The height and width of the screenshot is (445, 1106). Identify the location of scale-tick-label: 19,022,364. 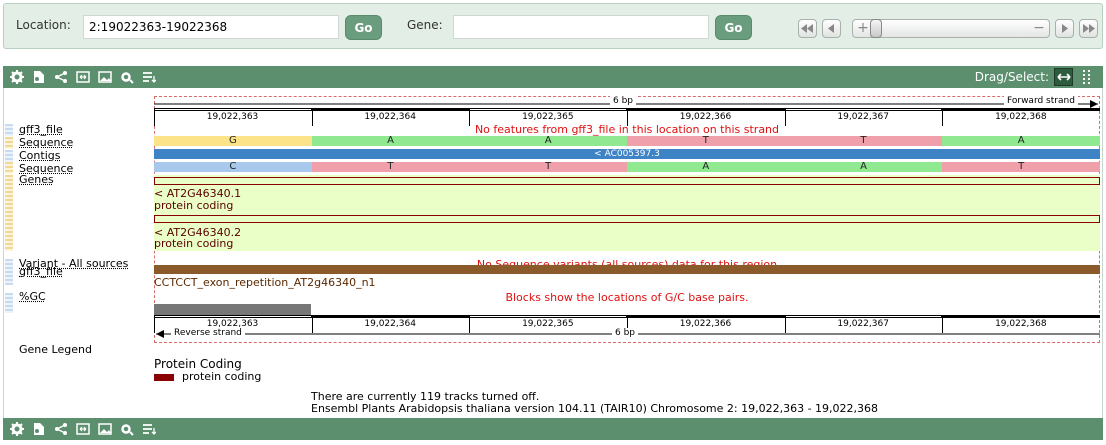
(390, 117).